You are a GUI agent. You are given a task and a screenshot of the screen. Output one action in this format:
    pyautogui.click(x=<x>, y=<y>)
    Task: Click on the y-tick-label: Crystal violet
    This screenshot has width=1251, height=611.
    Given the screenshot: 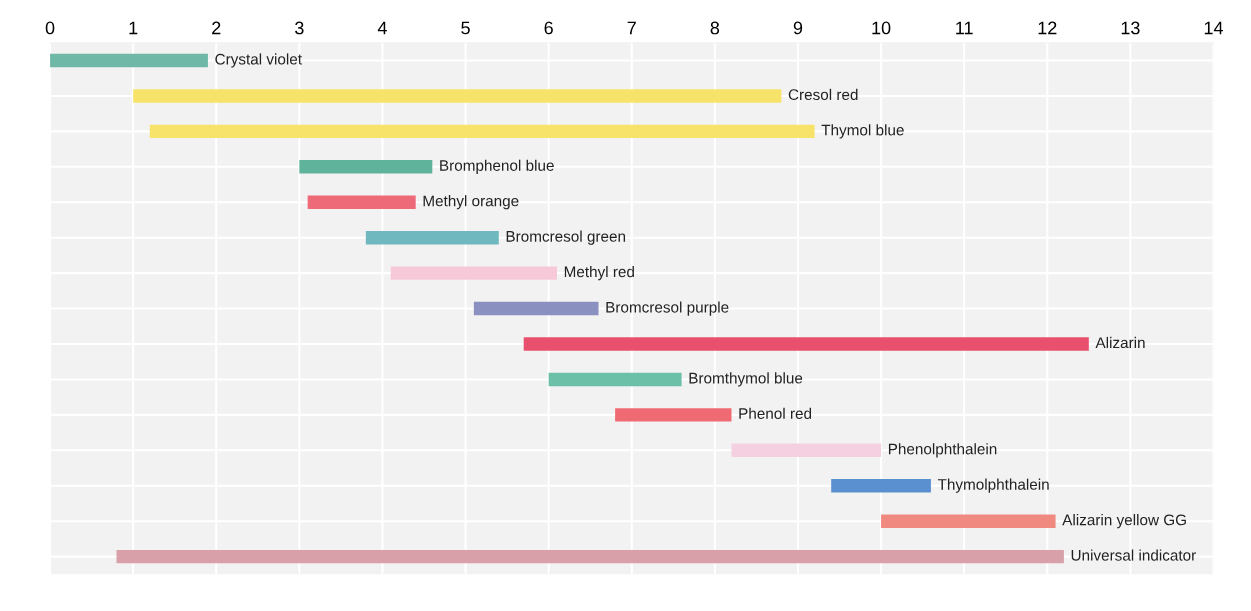 What is the action you would take?
    pyautogui.click(x=258, y=60)
    